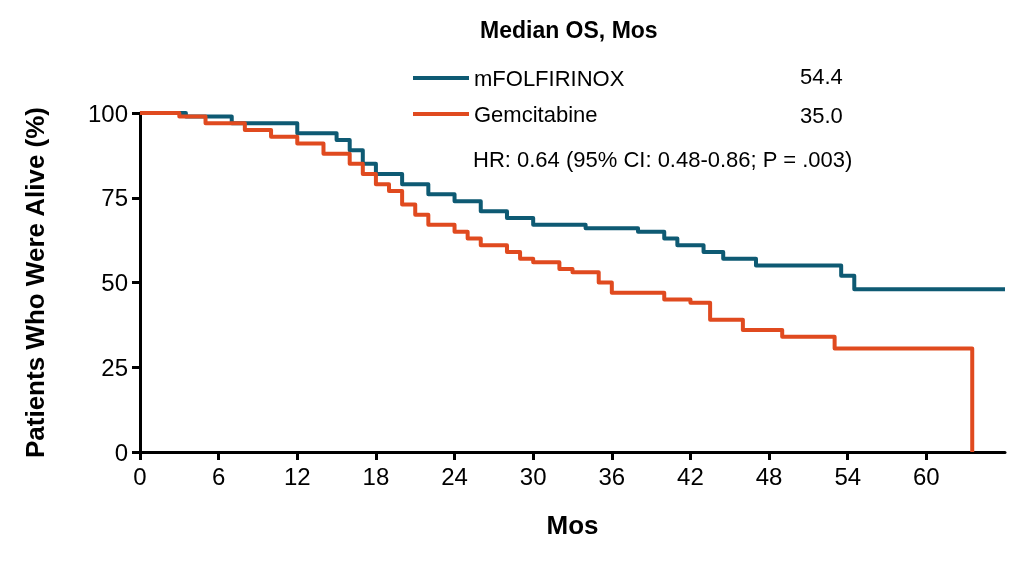 Image resolution: width=1009 pixels, height=563 pixels. I want to click on y-tick-label: 25, so click(114, 367).